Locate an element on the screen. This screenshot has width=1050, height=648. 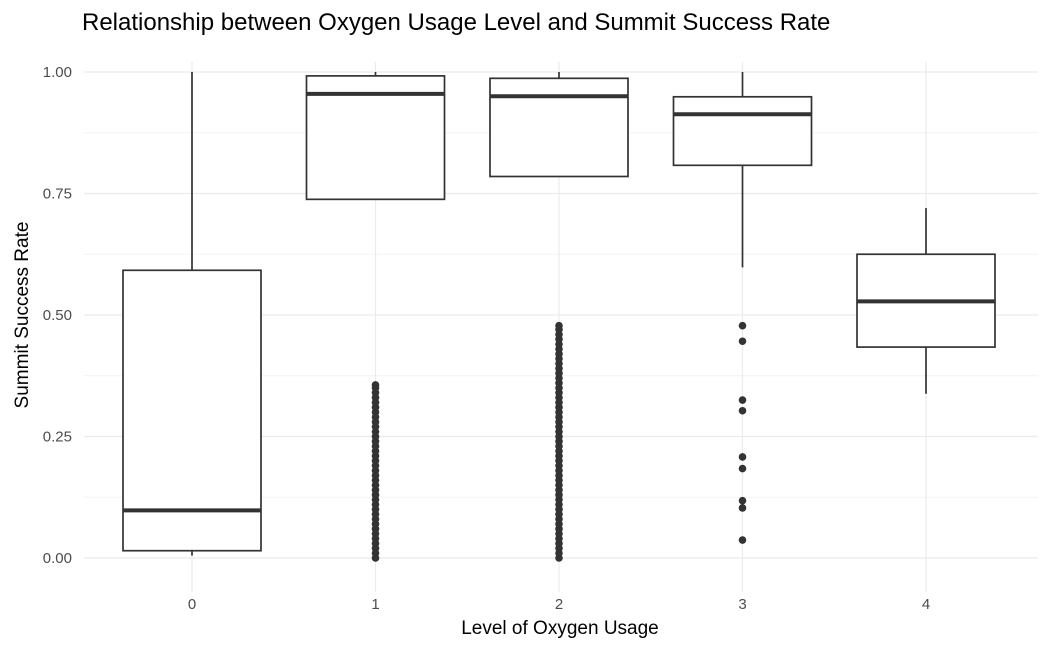
x-axis-title: Level of Oxygen Usage is located at coordinates (560, 628).